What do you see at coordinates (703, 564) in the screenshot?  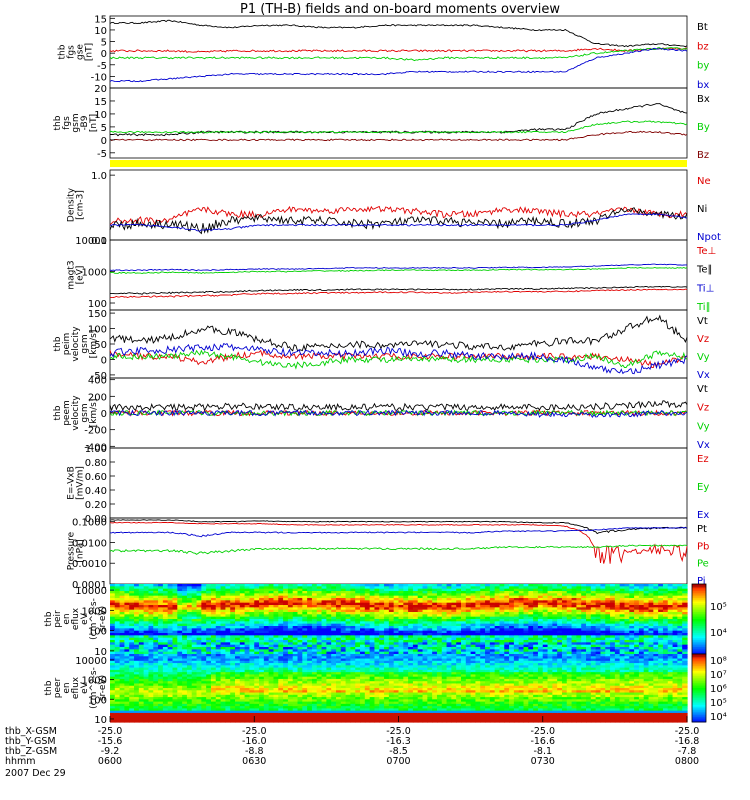 I see `legend-entry: Pe` at bounding box center [703, 564].